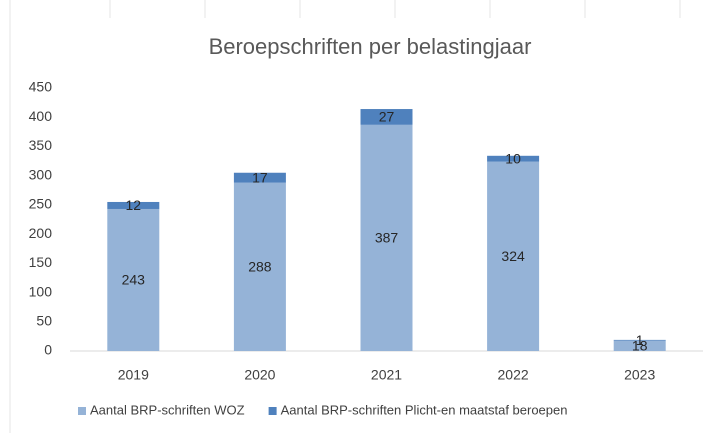 The width and height of the screenshot is (715, 433). What do you see at coordinates (41, 262) in the screenshot?
I see `y-tick-label: 150` at bounding box center [41, 262].